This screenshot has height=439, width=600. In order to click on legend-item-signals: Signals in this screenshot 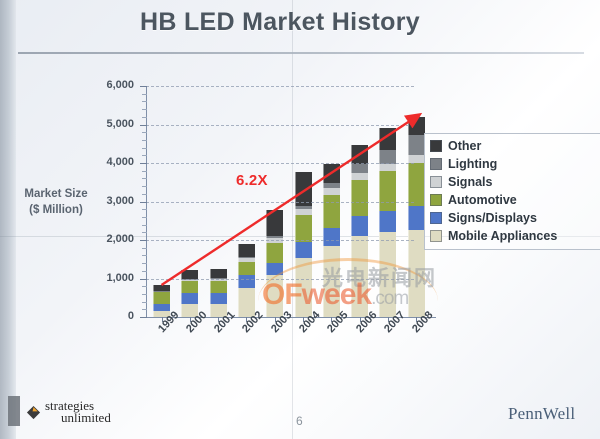, I will do `click(515, 182)`.